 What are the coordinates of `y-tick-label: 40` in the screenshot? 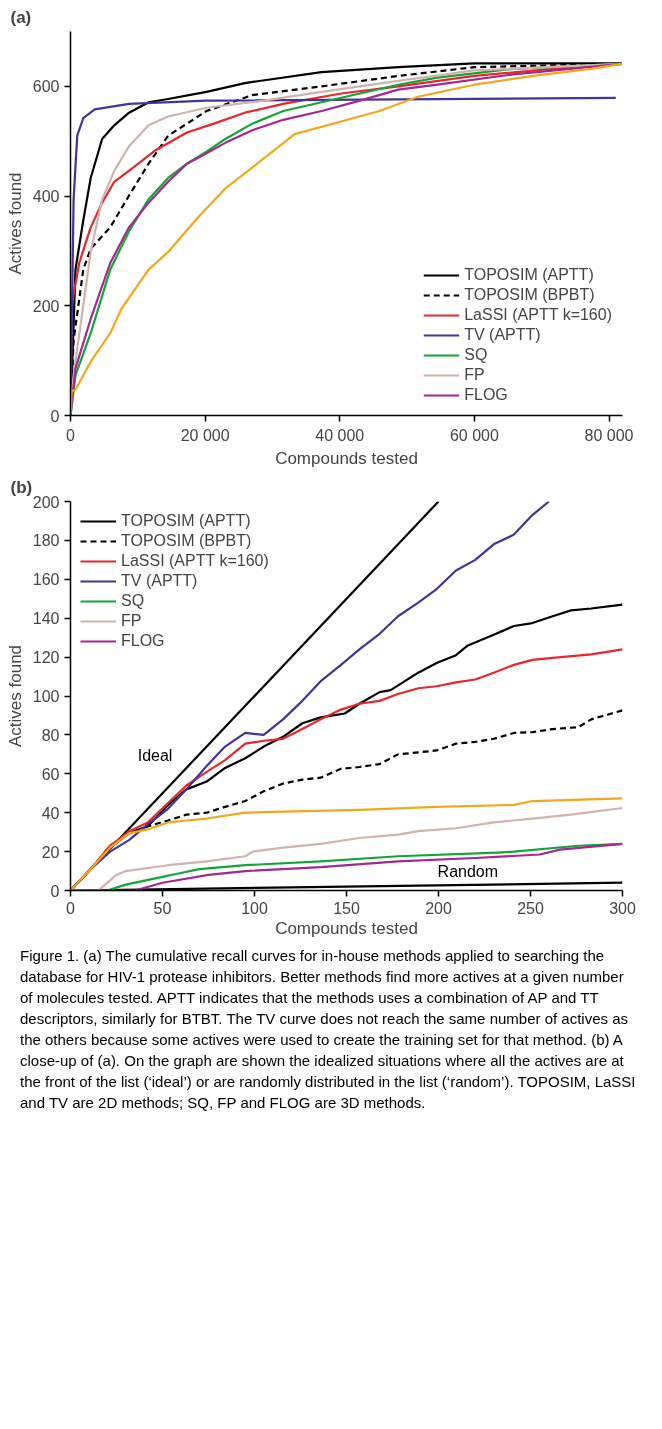 It's located at (50, 813).